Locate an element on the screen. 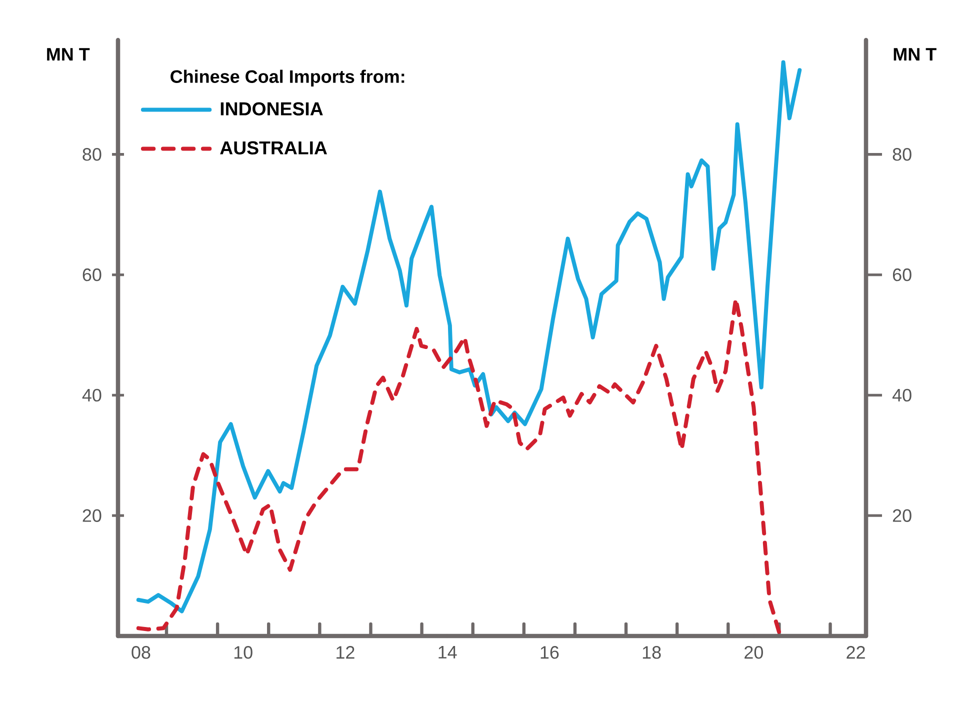 The width and height of the screenshot is (968, 704). legend-label: AUSTRALIA is located at coordinates (273, 147).